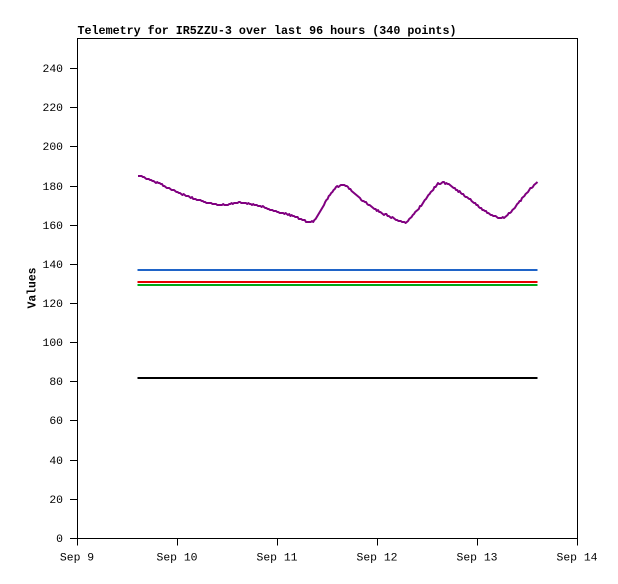 This screenshot has height=584, width=618. I want to click on svg-text: Sep 11, so click(276, 559).